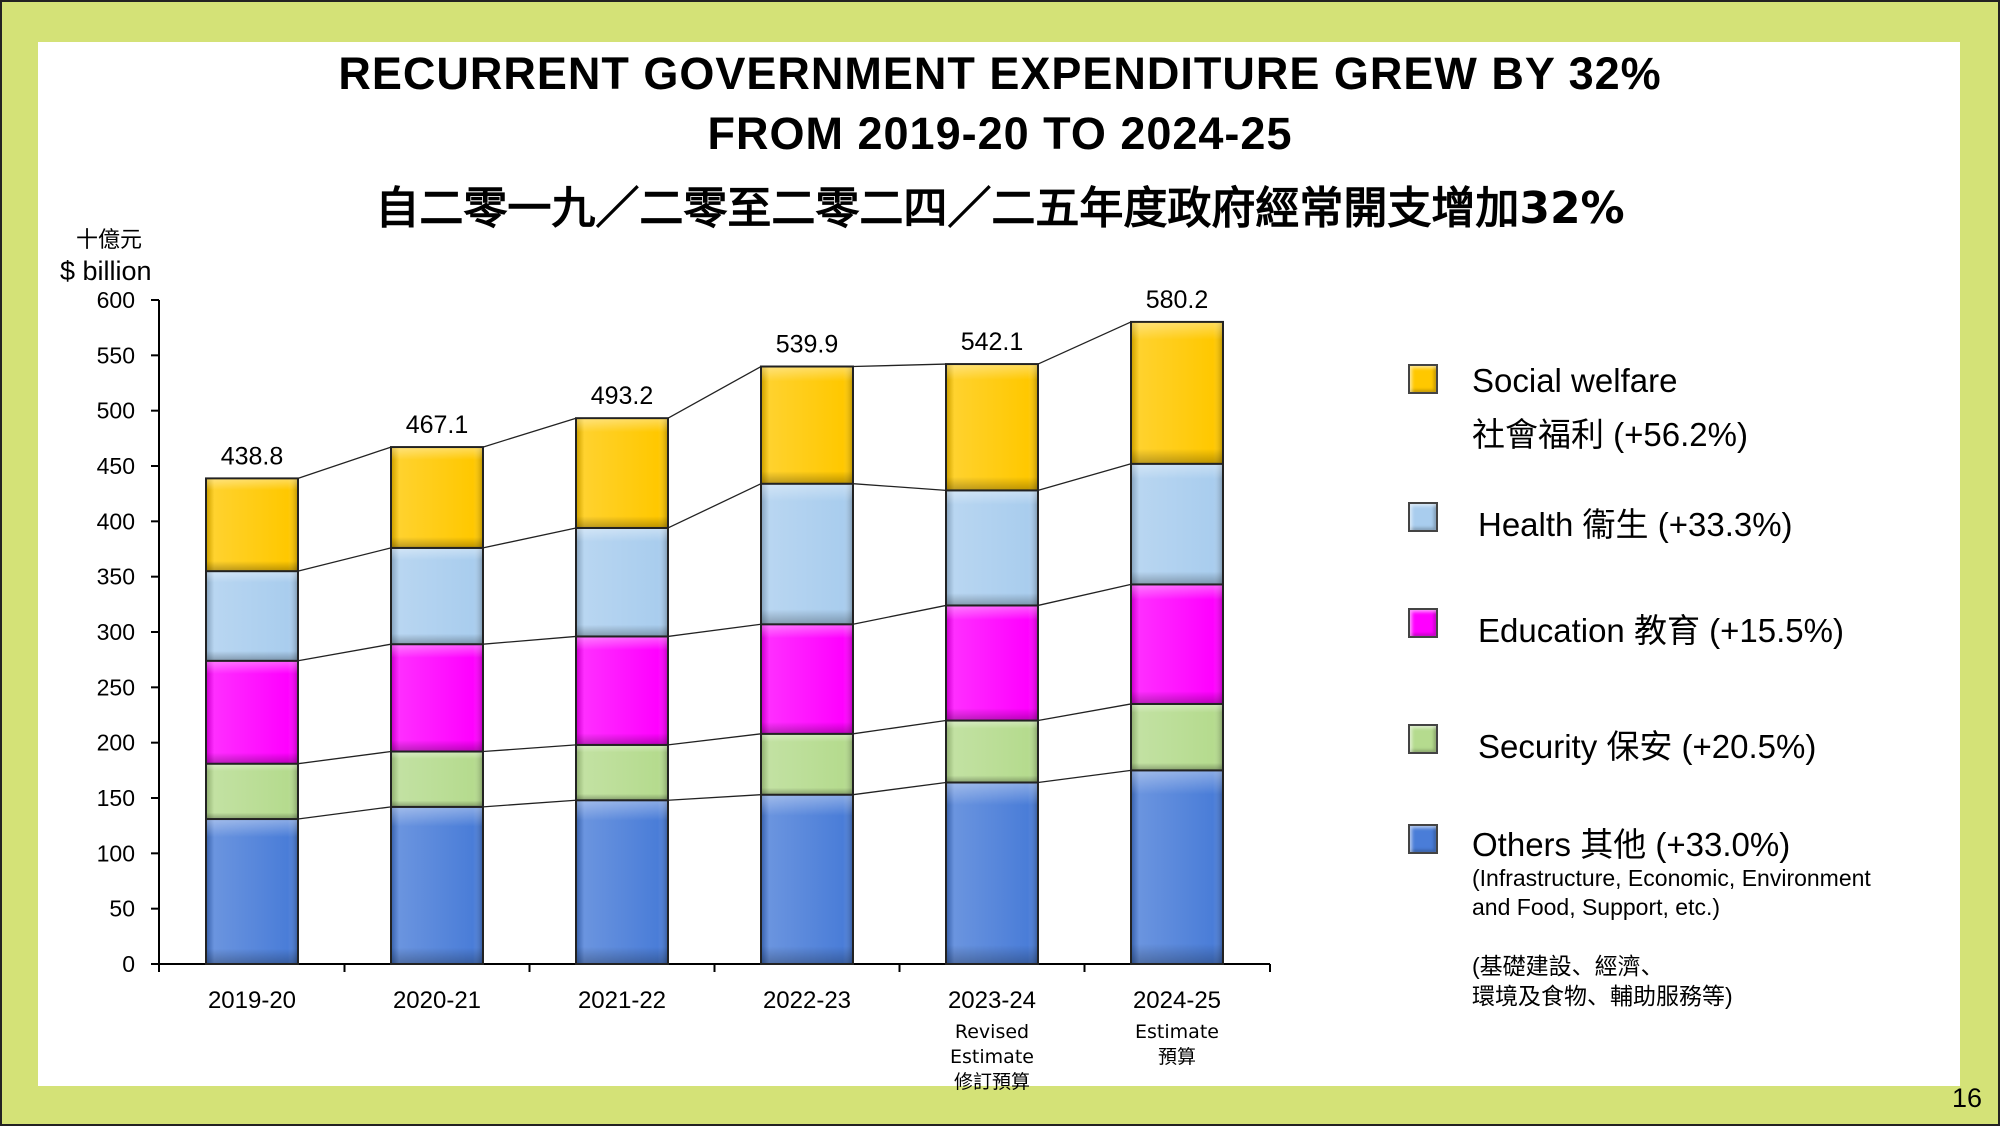 Image resolution: width=2000 pixels, height=1126 pixels. Describe the element at coordinates (109, 240) in the screenshot. I see `y-axis-unit-zh: 十億元` at that location.